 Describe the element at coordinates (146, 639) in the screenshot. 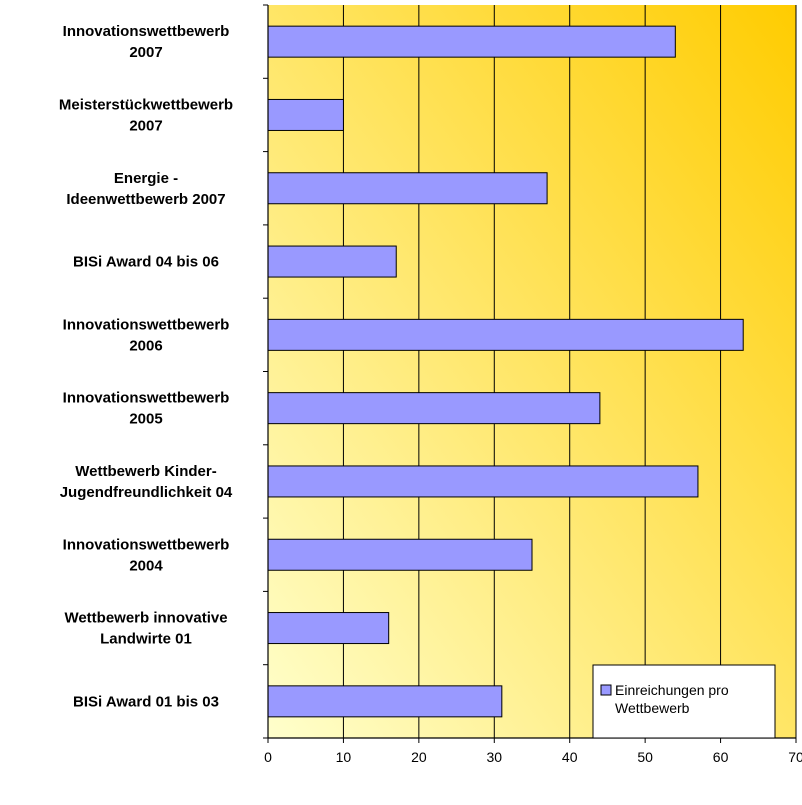

I see `category-label: Landwirte 01` at that location.